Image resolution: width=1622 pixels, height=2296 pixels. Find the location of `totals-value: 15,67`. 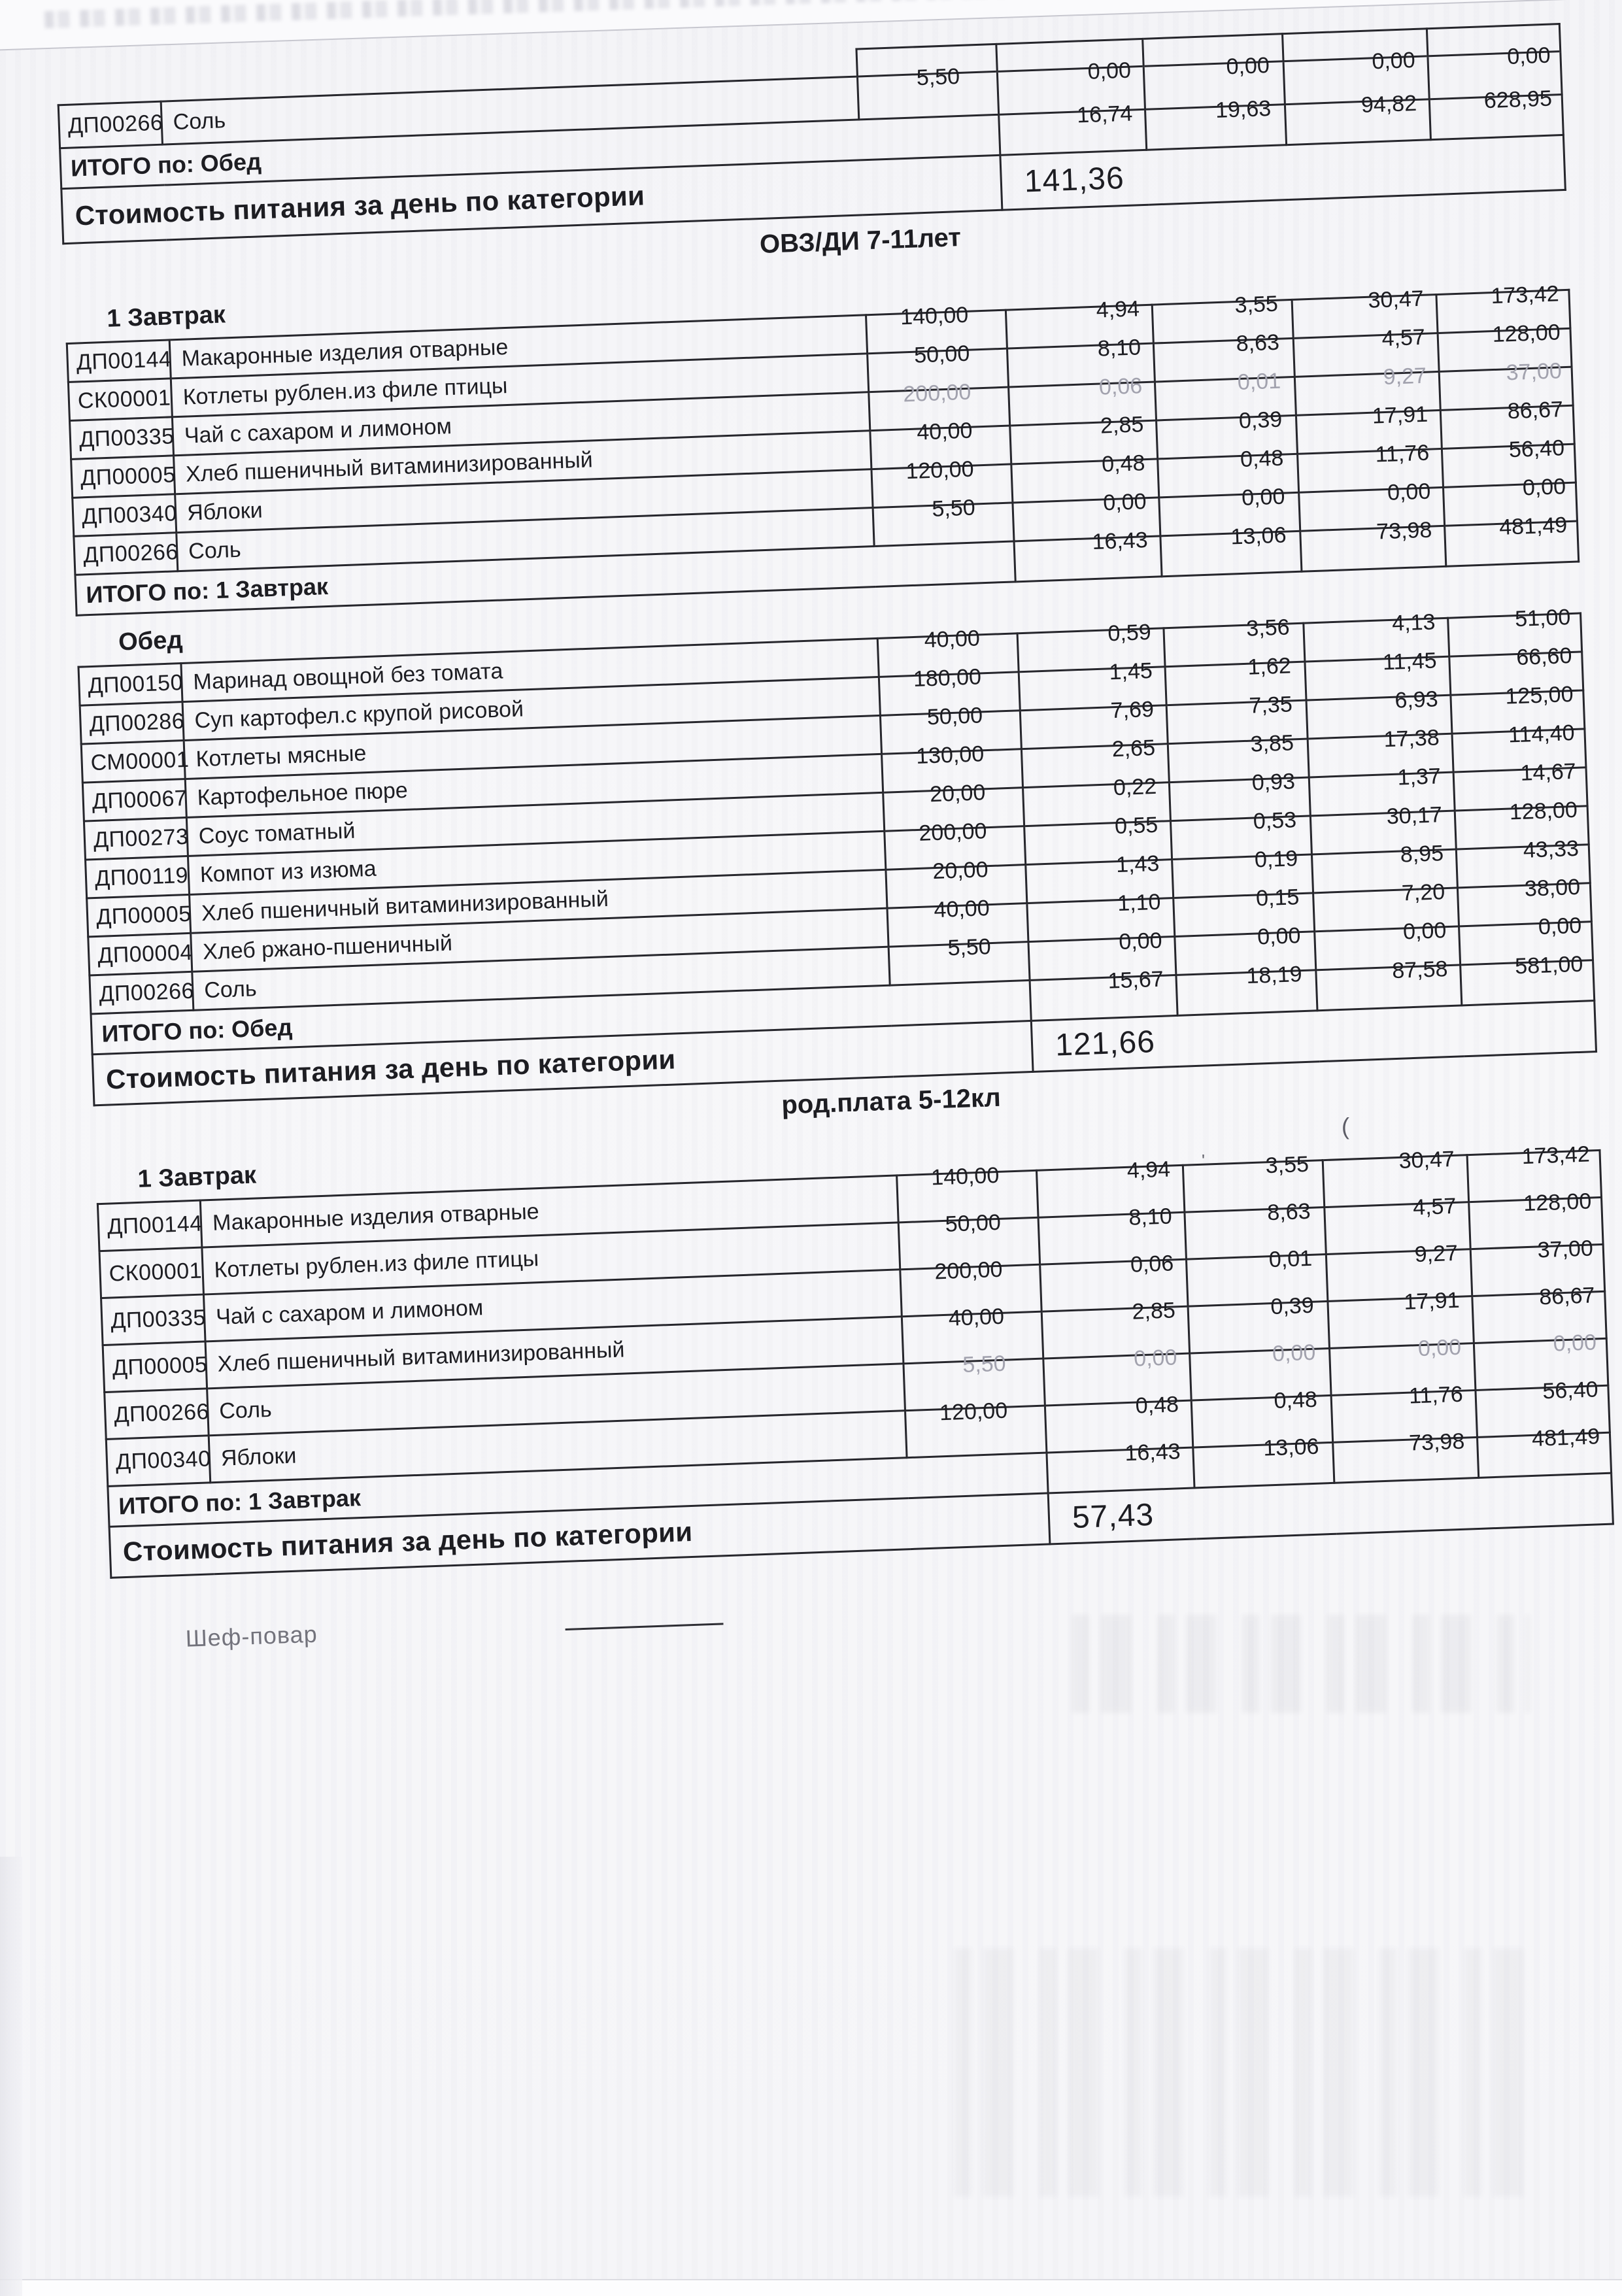

totals-value: 15,67 is located at coordinates (1104, 994).